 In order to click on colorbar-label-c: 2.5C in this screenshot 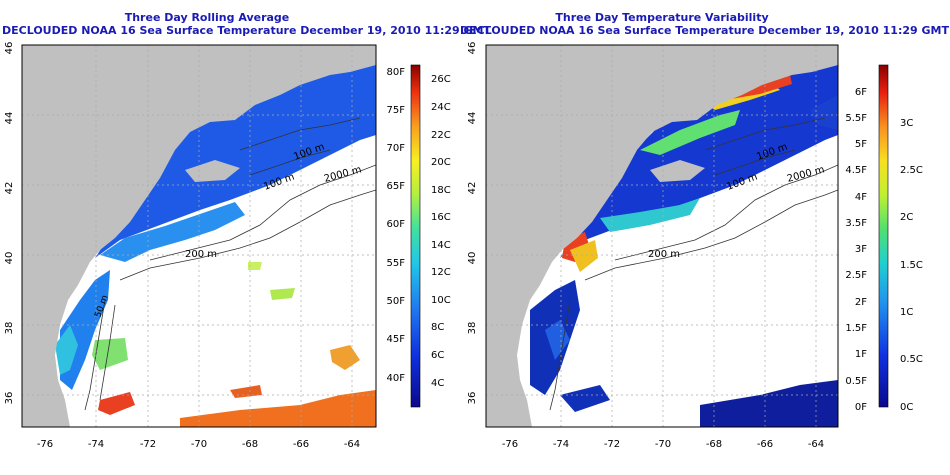, I will do `click(911, 170)`.